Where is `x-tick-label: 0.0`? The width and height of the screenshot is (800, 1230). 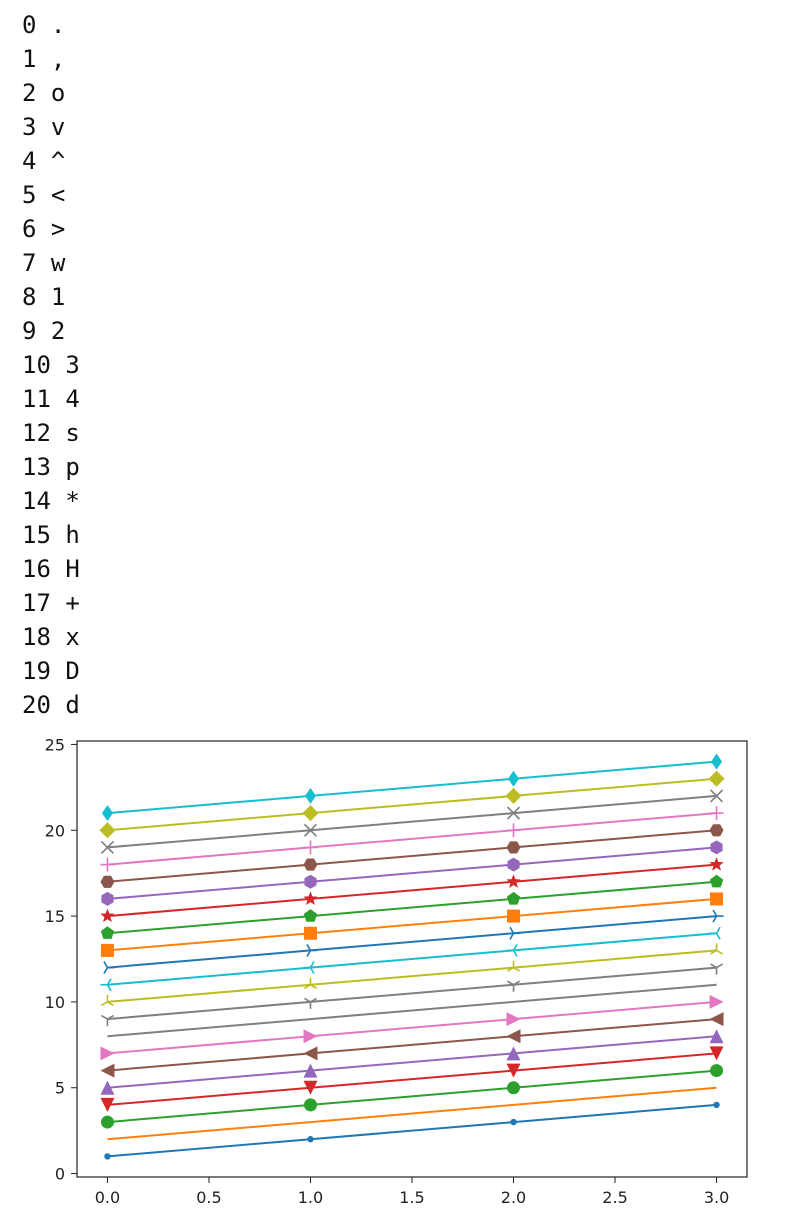
x-tick-label: 0.0 is located at coordinates (107, 1197).